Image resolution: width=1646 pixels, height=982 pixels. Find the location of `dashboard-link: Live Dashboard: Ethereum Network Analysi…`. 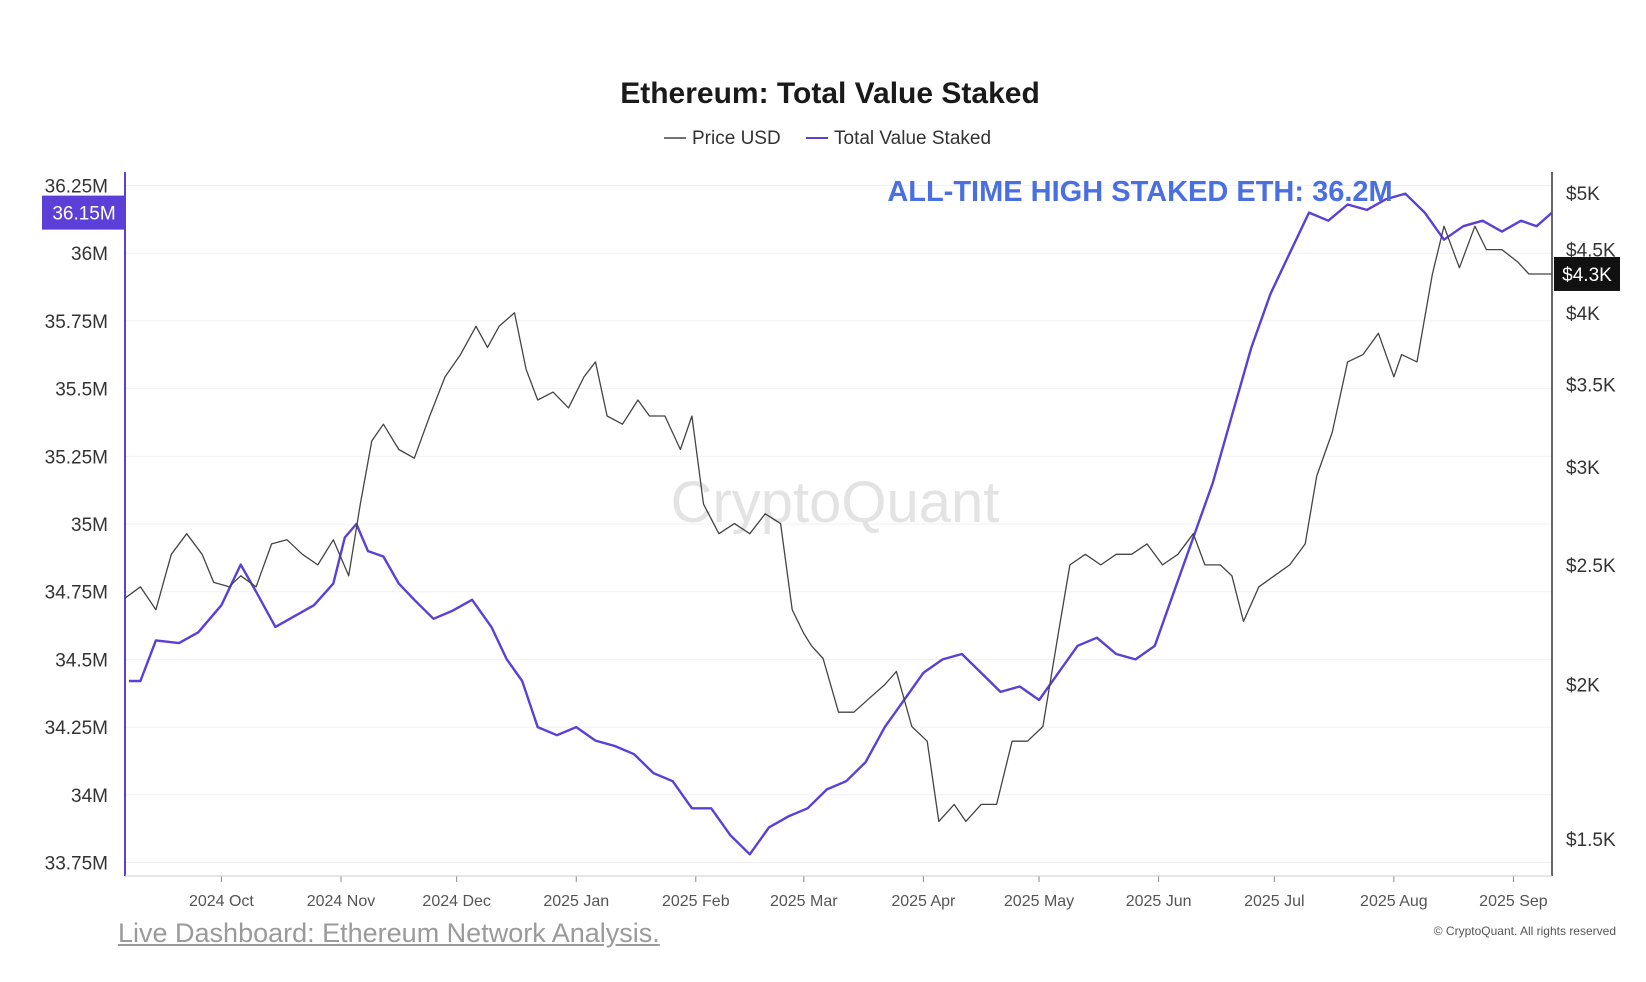

dashboard-link: Live Dashboard: Ethereum Network Analysi… is located at coordinates (389, 933).